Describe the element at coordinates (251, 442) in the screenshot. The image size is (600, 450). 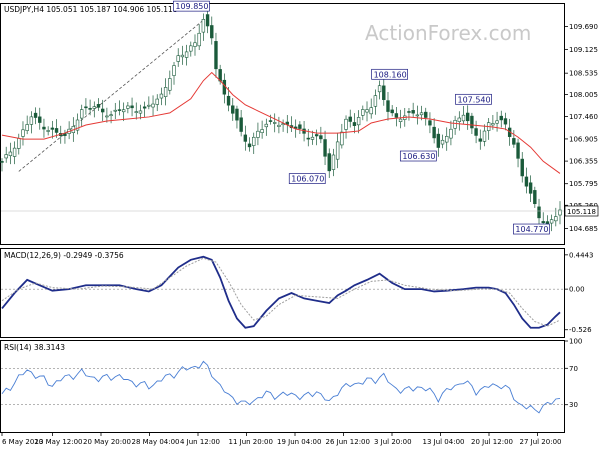
I see `x-tick-label: 11 Jun 20:00` at that location.